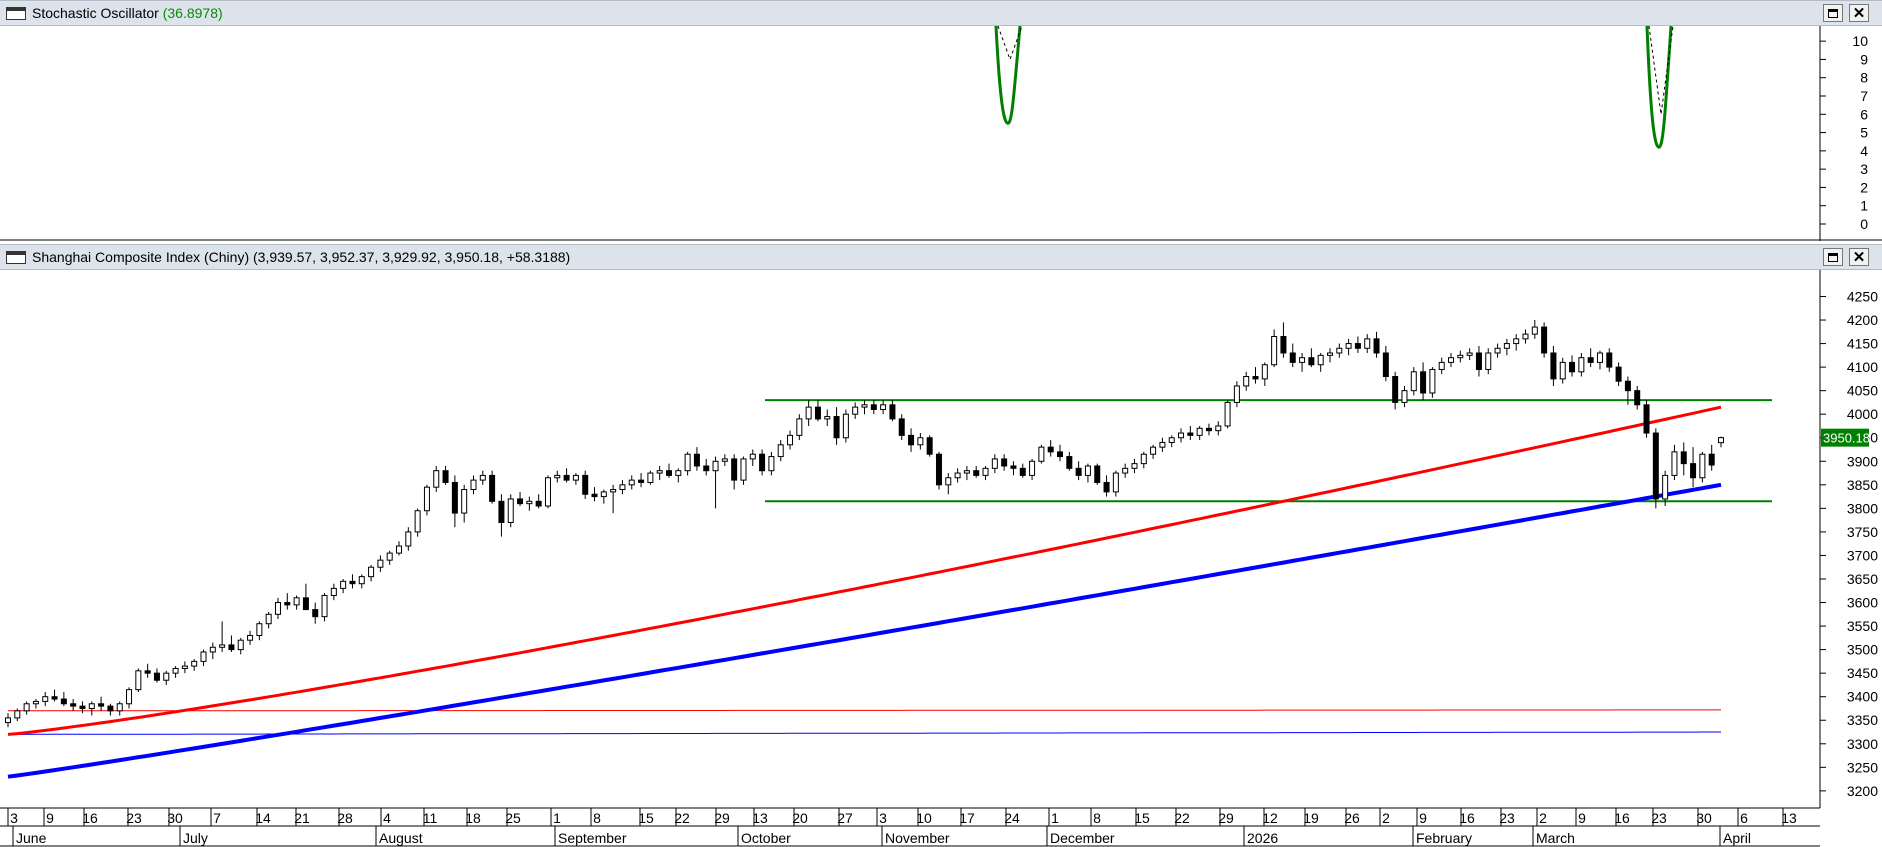 The height and width of the screenshot is (847, 1882). What do you see at coordinates (1659, 87) in the screenshot?
I see `stochastic-k-line` at bounding box center [1659, 87].